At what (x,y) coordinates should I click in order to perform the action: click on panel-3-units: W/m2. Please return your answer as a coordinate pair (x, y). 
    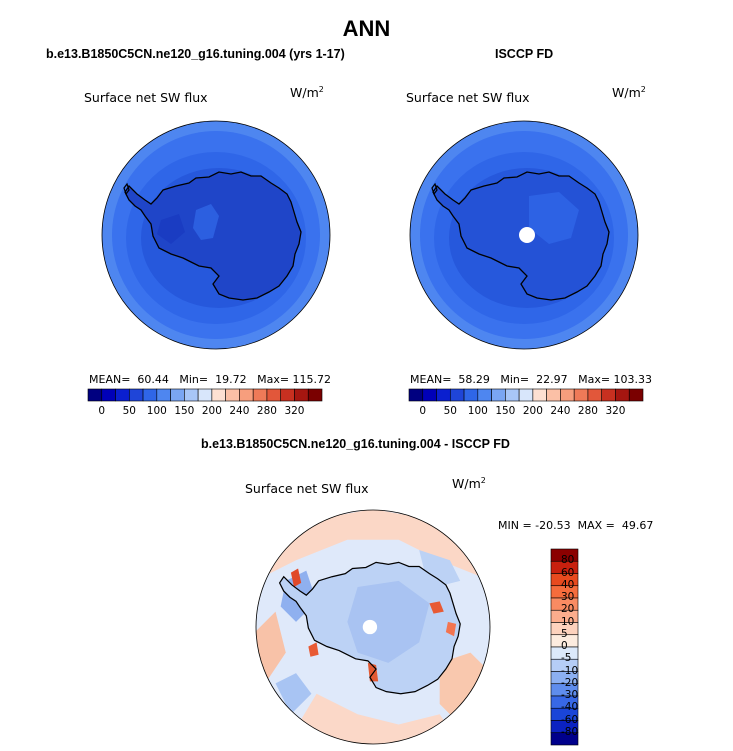
    Looking at the image, I should click on (469, 484).